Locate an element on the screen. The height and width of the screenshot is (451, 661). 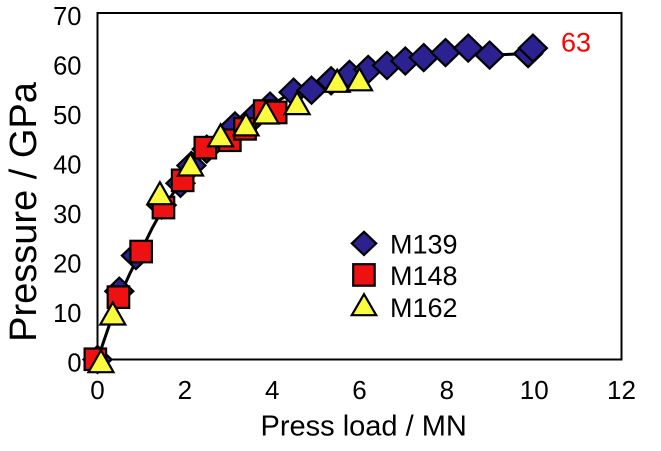
svg-text: 4 is located at coordinates (272, 390).